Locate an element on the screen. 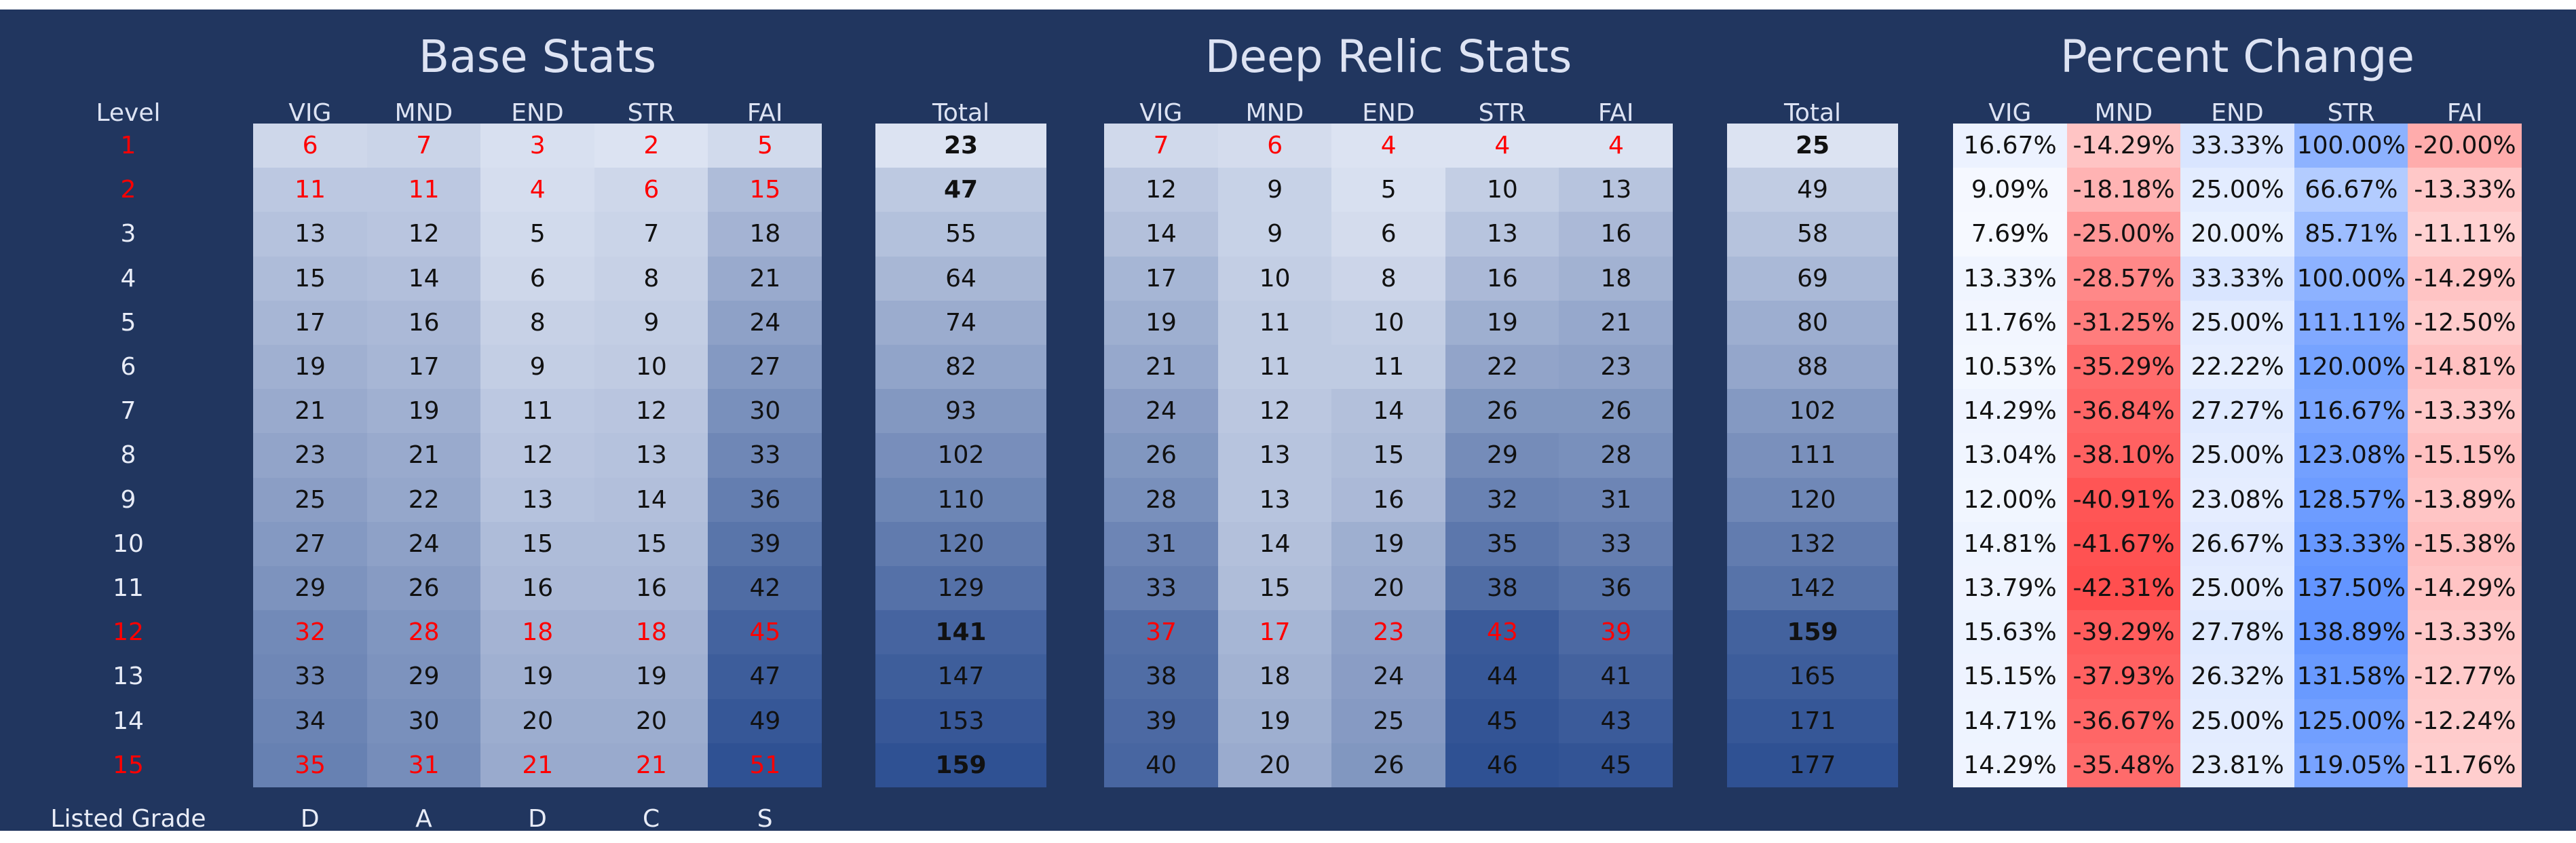  base-cell: 17 is located at coordinates (311, 322).